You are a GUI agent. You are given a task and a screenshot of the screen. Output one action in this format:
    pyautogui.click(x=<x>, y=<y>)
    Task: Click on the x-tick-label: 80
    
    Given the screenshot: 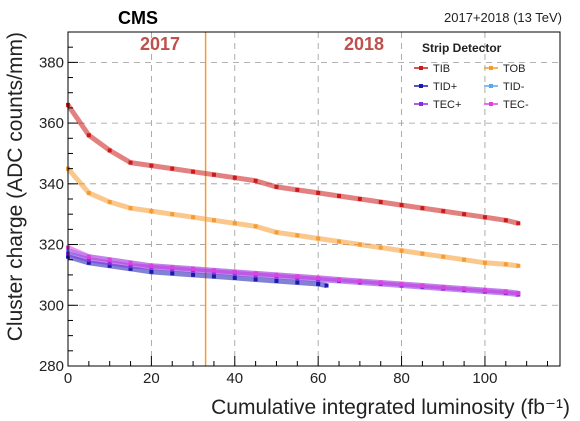 What is the action you would take?
    pyautogui.click(x=401, y=378)
    